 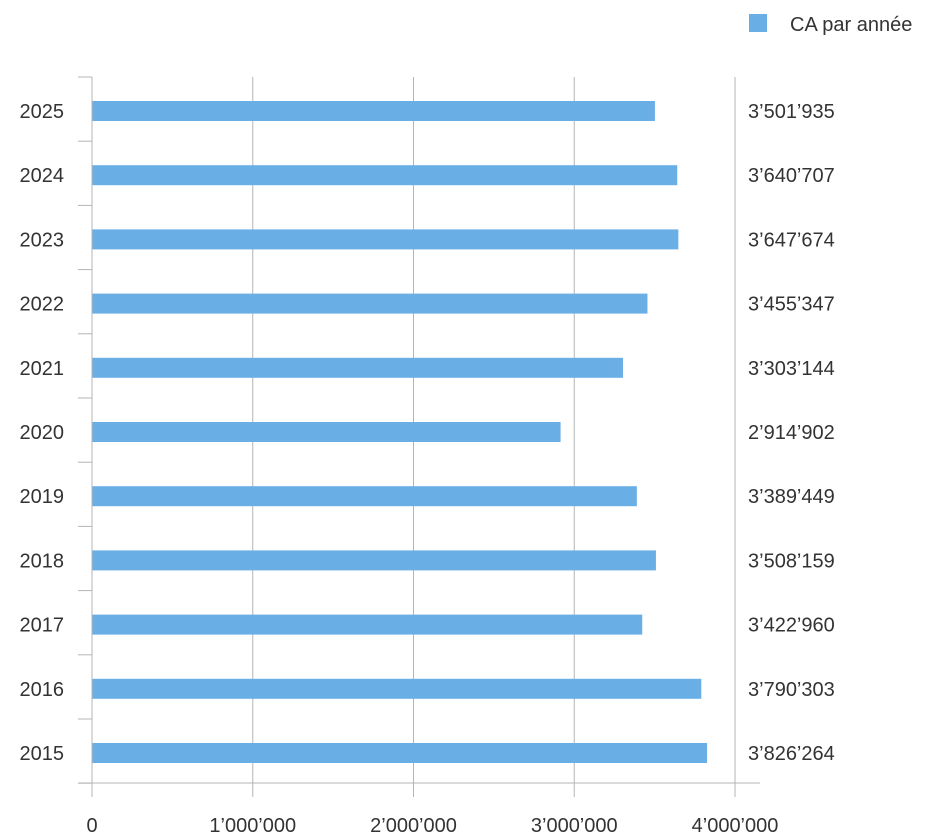 I want to click on y-tick-label: 2024, so click(x=42, y=176).